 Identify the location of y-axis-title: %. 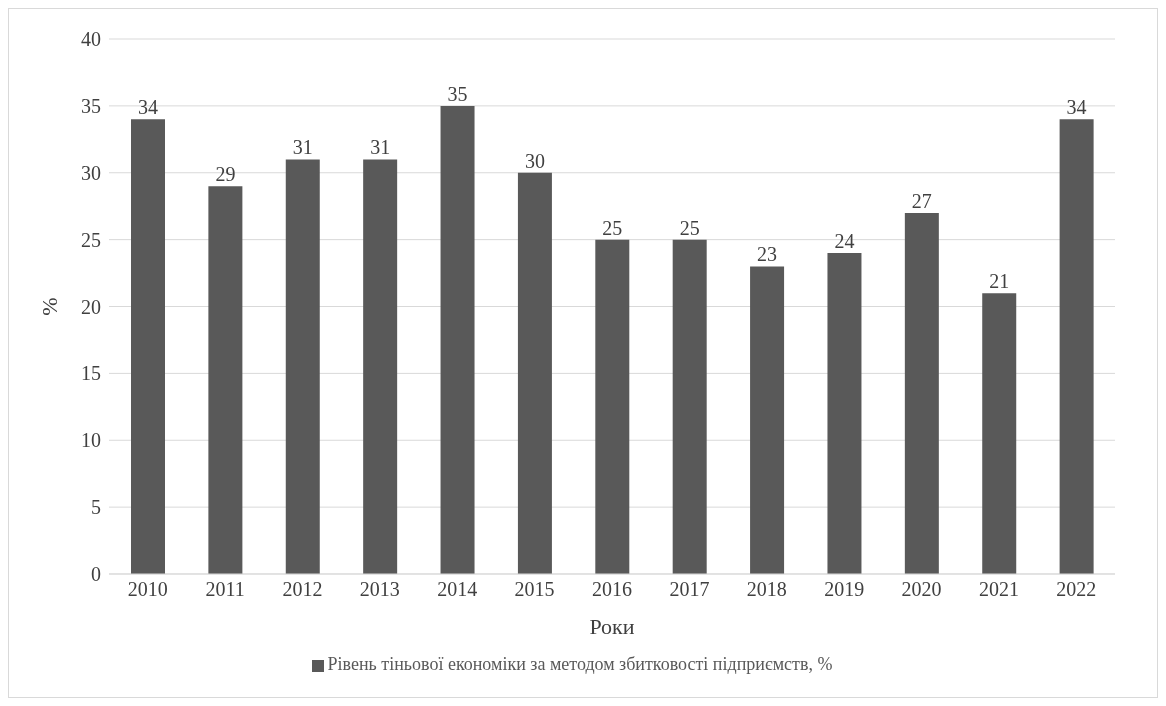
(49, 306).